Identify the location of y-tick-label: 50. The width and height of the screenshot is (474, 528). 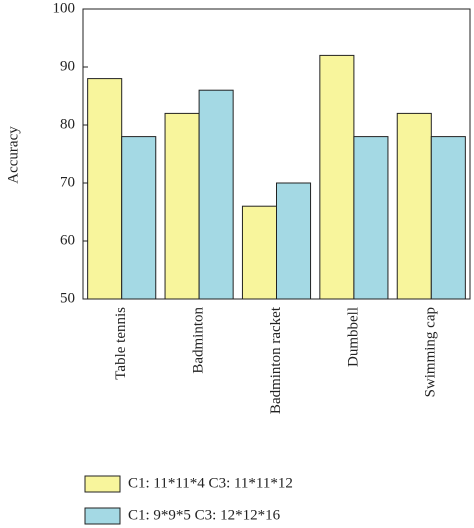
(67, 298).